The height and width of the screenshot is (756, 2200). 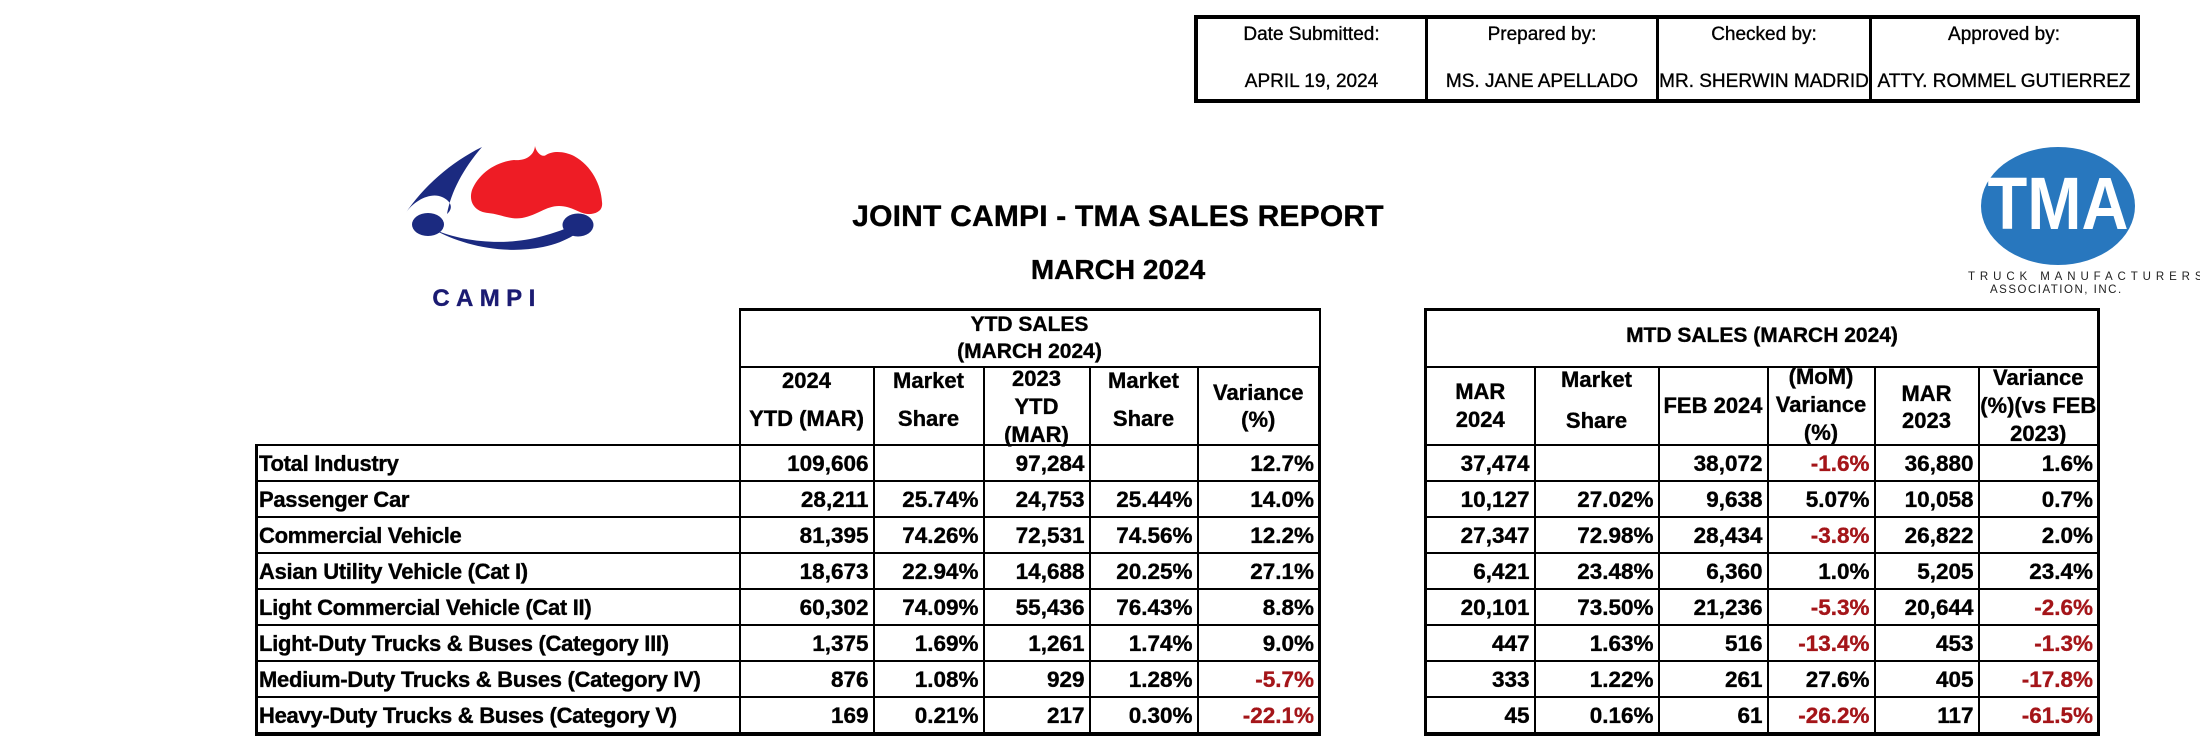 What do you see at coordinates (2057, 203) in the screenshot?
I see `svg-text: TMA` at bounding box center [2057, 203].